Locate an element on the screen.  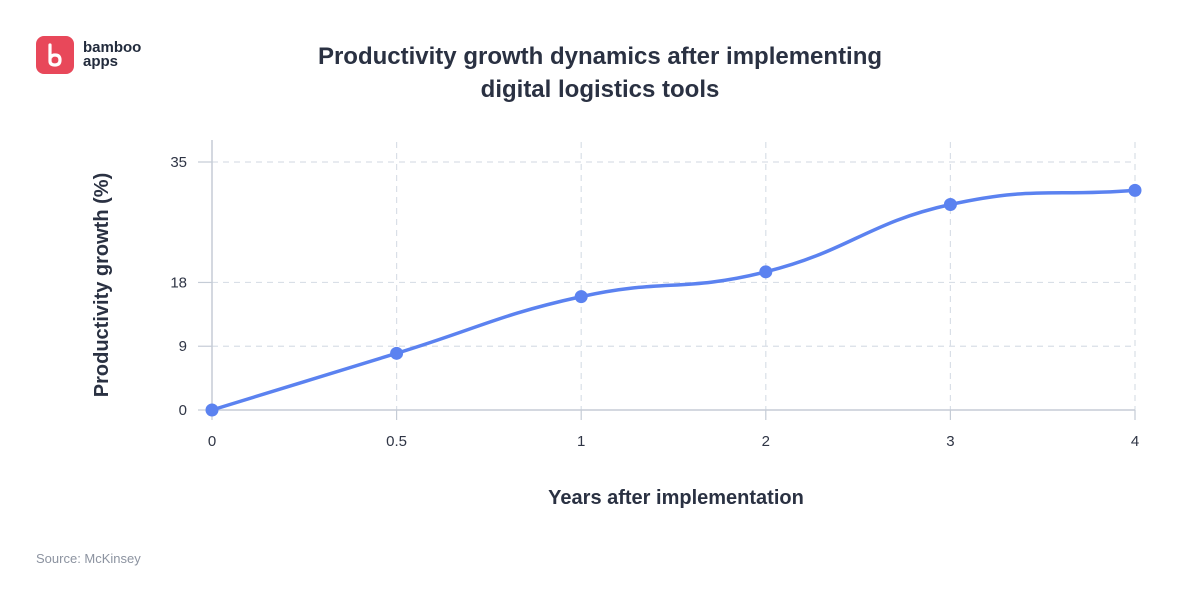
y-tick-label: 35 is located at coordinates (178, 162).